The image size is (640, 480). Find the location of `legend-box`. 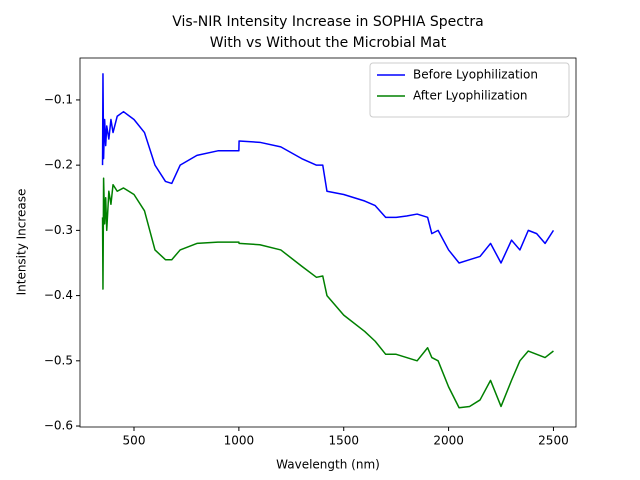

legend-box is located at coordinates (469, 90).